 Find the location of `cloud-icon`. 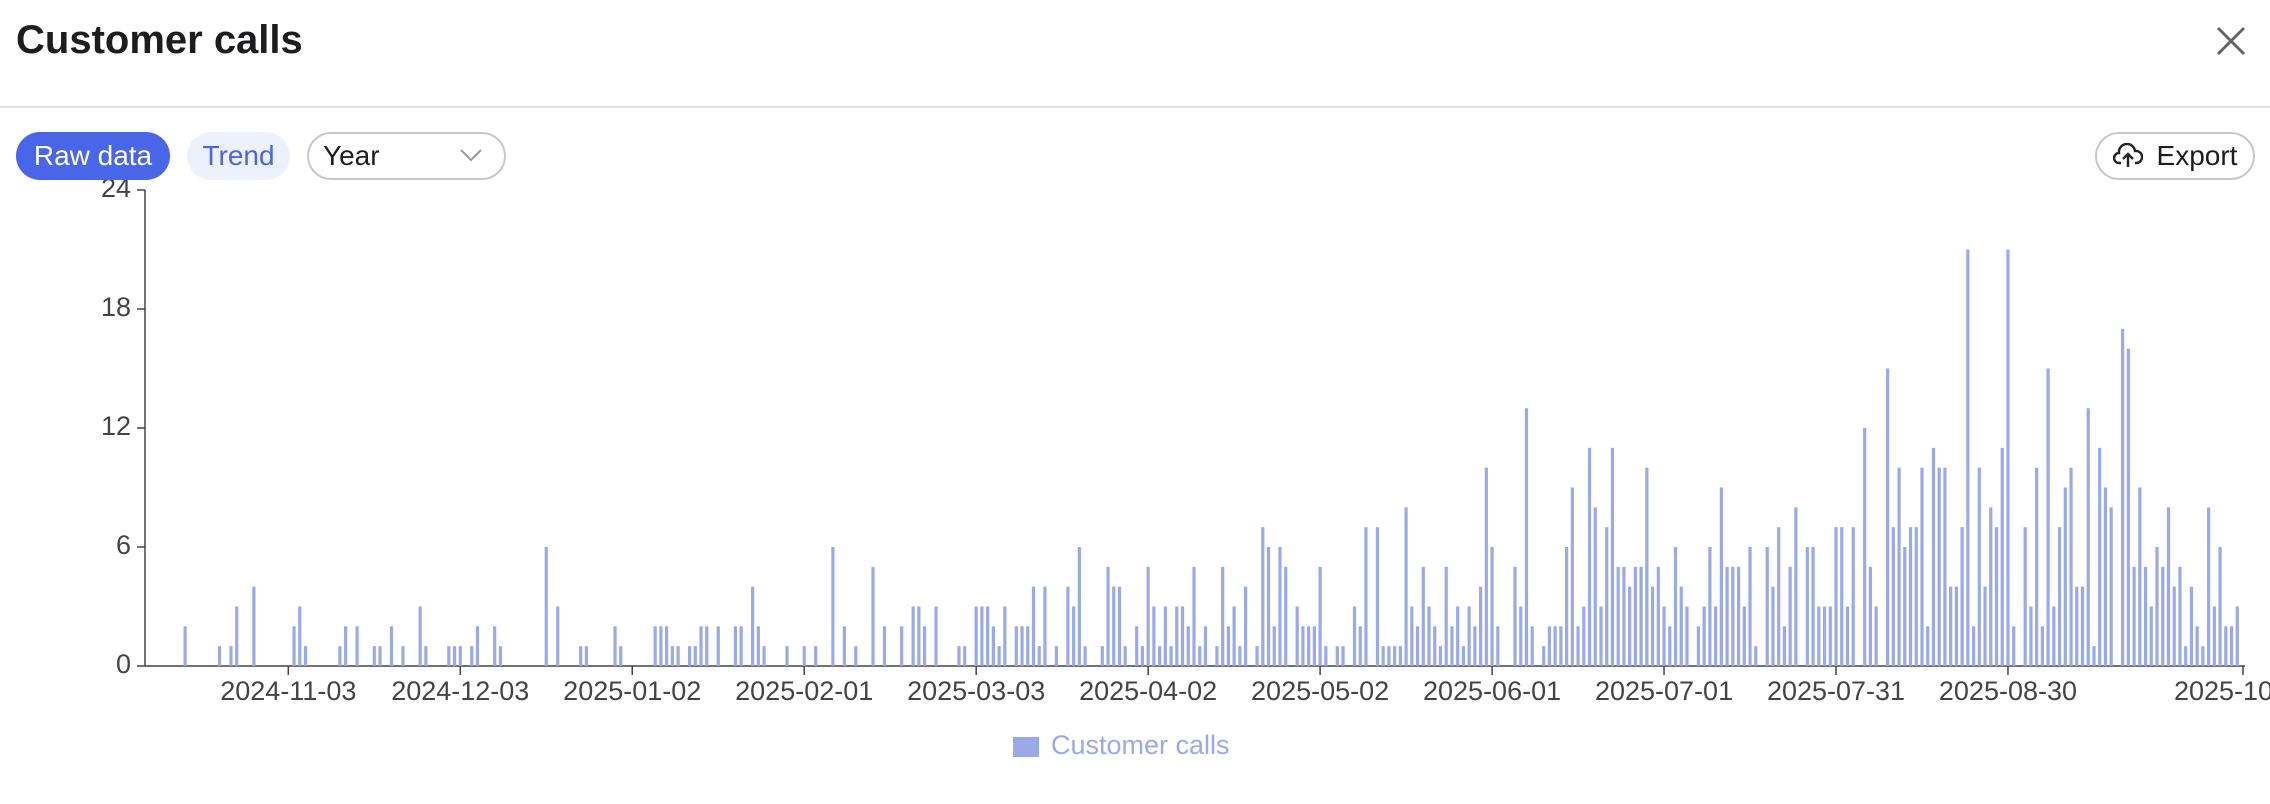

cloud-icon is located at coordinates (2127, 155).